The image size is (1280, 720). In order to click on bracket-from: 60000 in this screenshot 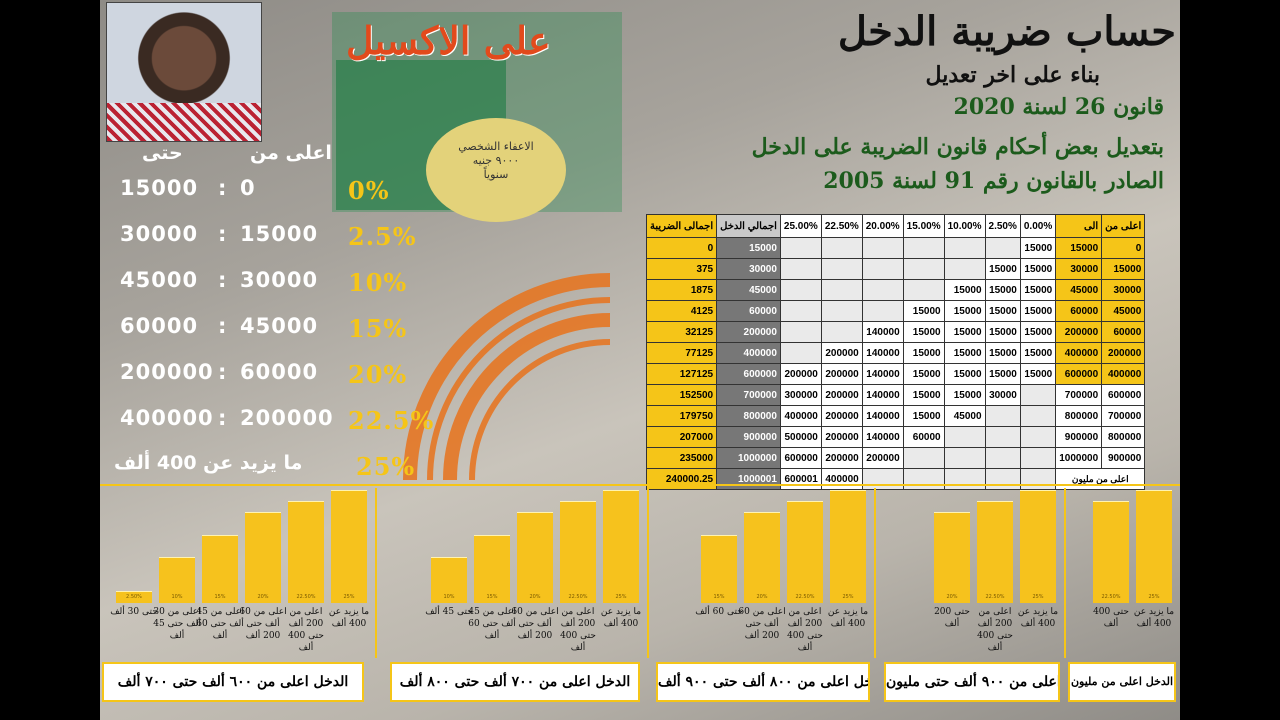, I will do `click(279, 372)`.